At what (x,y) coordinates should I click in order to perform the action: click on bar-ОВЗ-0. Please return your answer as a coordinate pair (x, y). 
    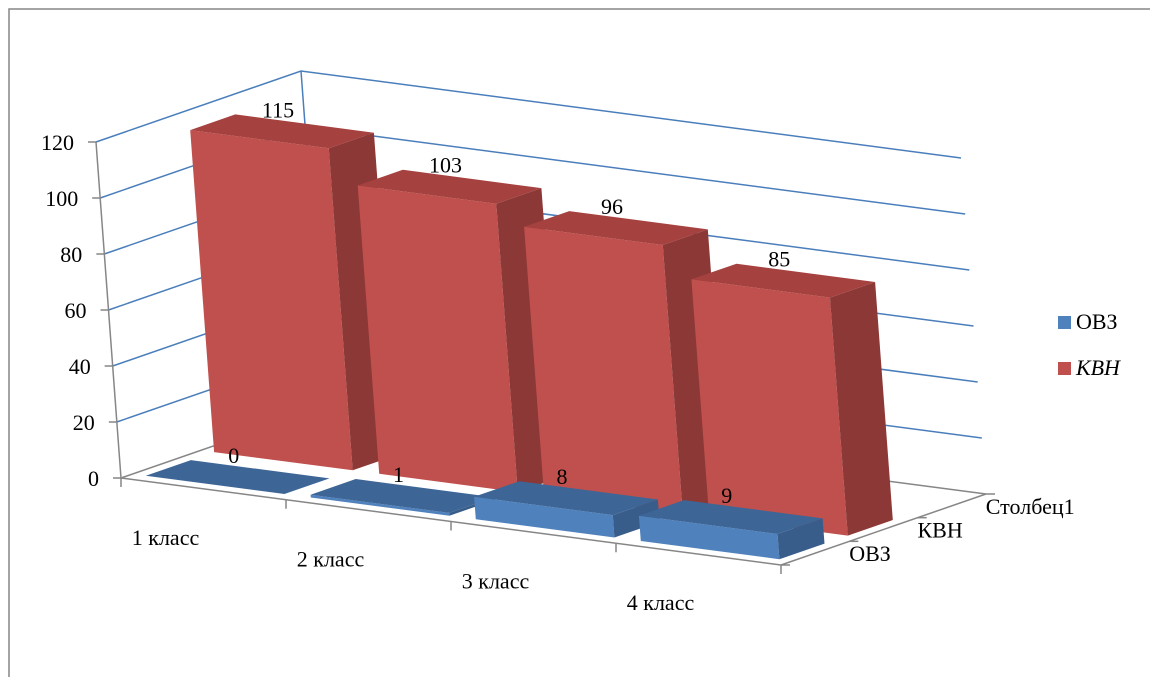
    Looking at the image, I should click on (237, 477).